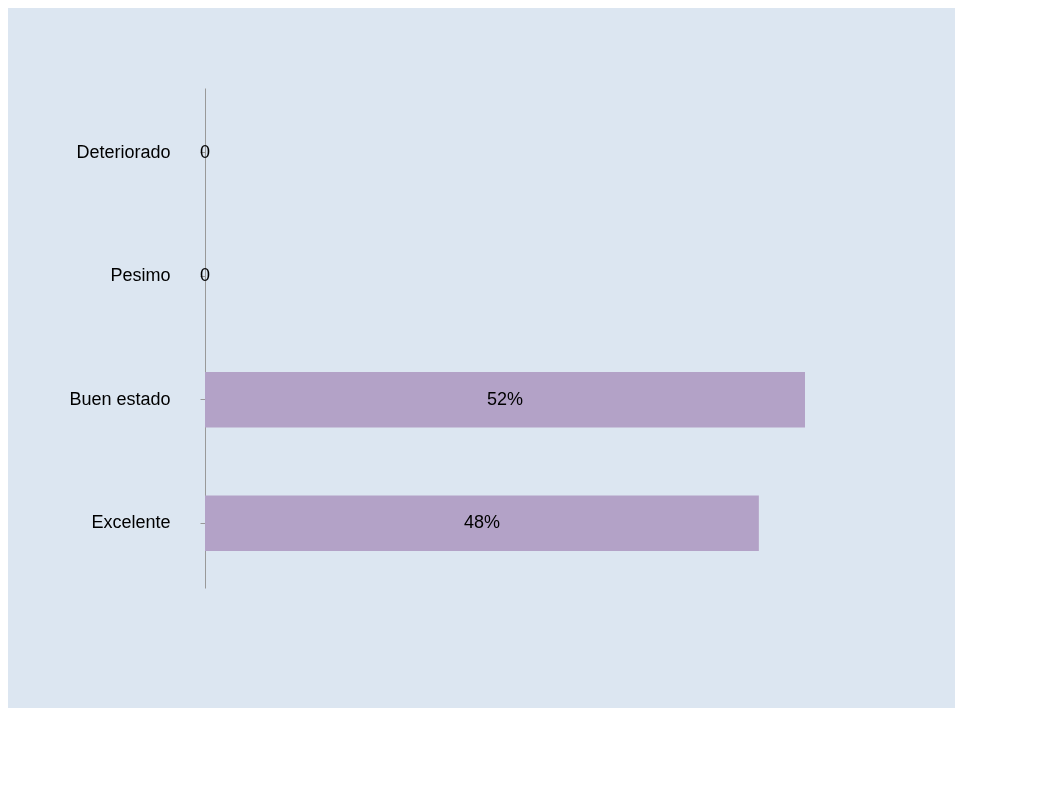  Describe the element at coordinates (131, 522) in the screenshot. I see `y-tick-label: Excelente` at that location.